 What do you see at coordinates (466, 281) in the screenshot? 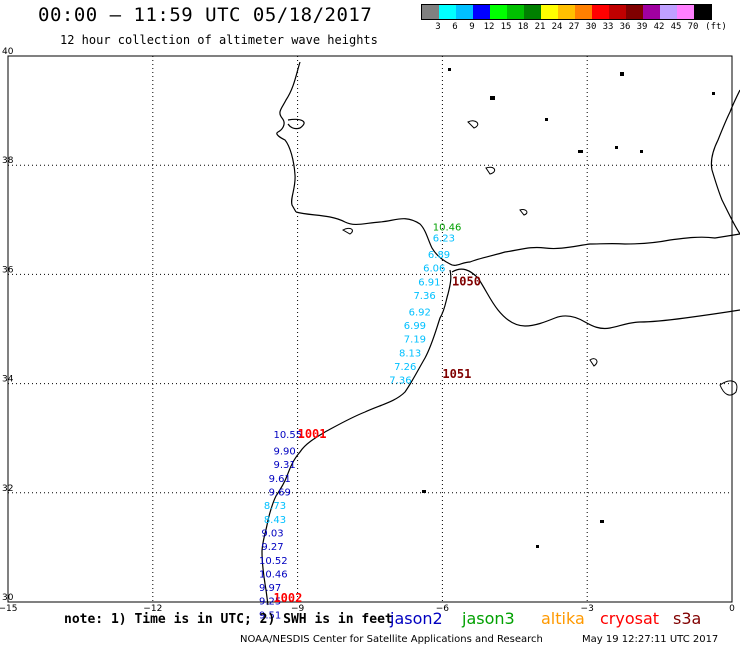
I see `pass-id-label: 1050` at bounding box center [466, 281].